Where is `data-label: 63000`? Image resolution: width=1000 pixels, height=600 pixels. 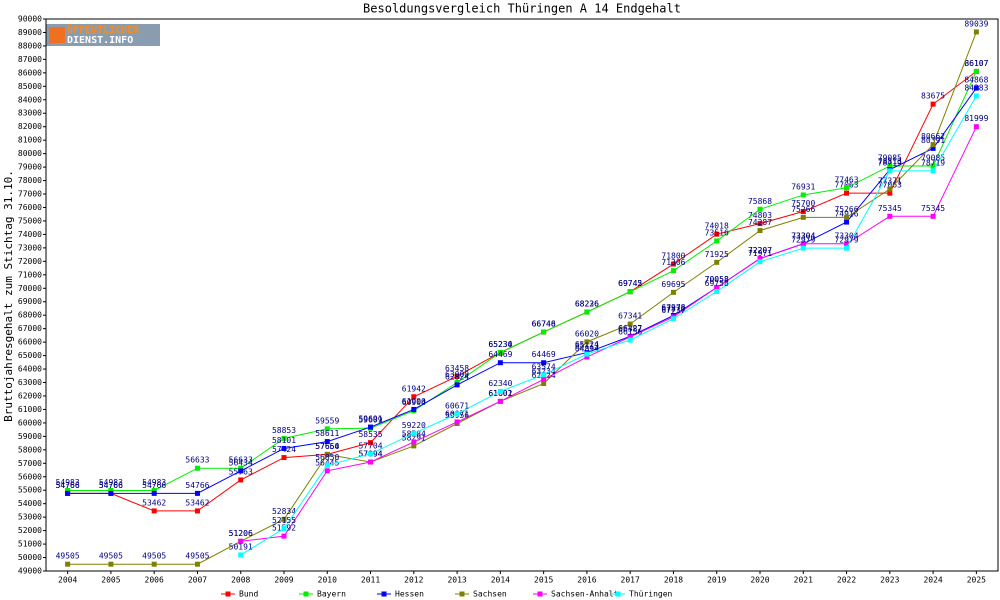
data-label: 63000 is located at coordinates (457, 374).